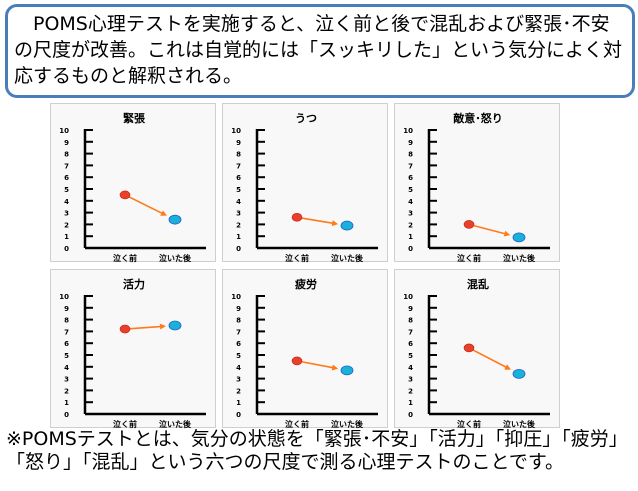  I want to click on chart-title: 緊張, so click(134, 118).